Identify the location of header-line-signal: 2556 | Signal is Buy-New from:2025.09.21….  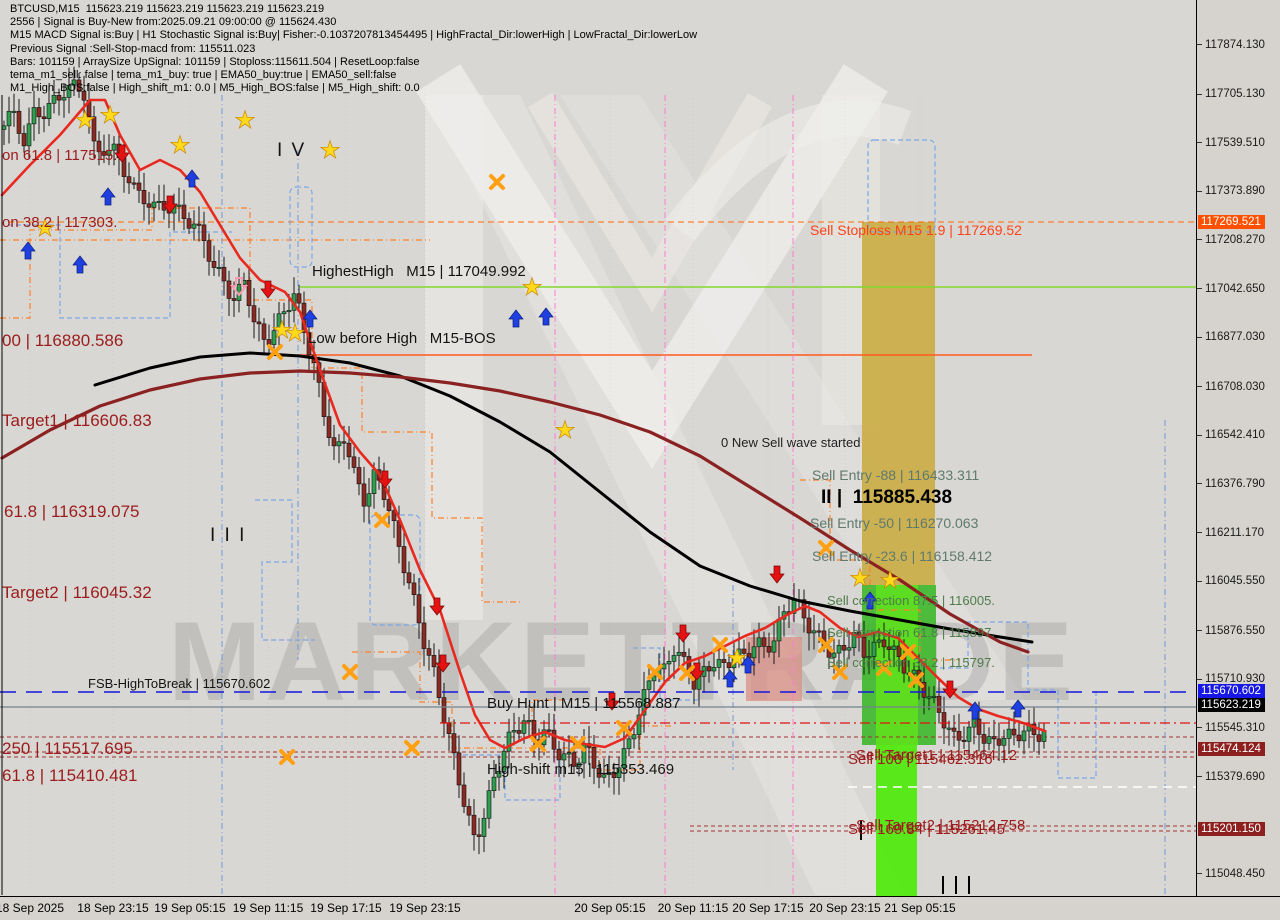
(173, 22).